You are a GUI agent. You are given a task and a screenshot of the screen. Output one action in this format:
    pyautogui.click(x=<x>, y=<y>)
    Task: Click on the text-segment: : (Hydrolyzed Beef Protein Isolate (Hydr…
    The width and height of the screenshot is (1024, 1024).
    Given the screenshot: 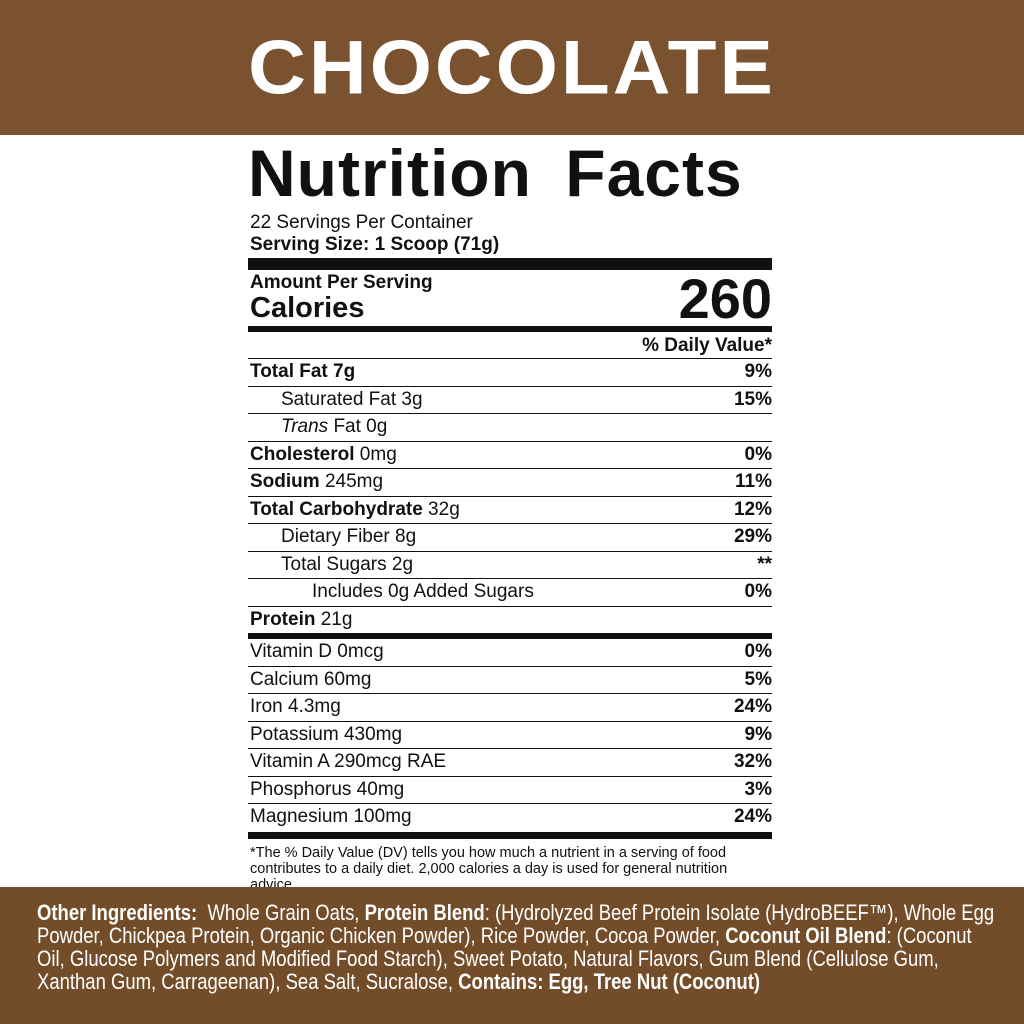 What is the action you would take?
    pyautogui.click(x=518, y=924)
    